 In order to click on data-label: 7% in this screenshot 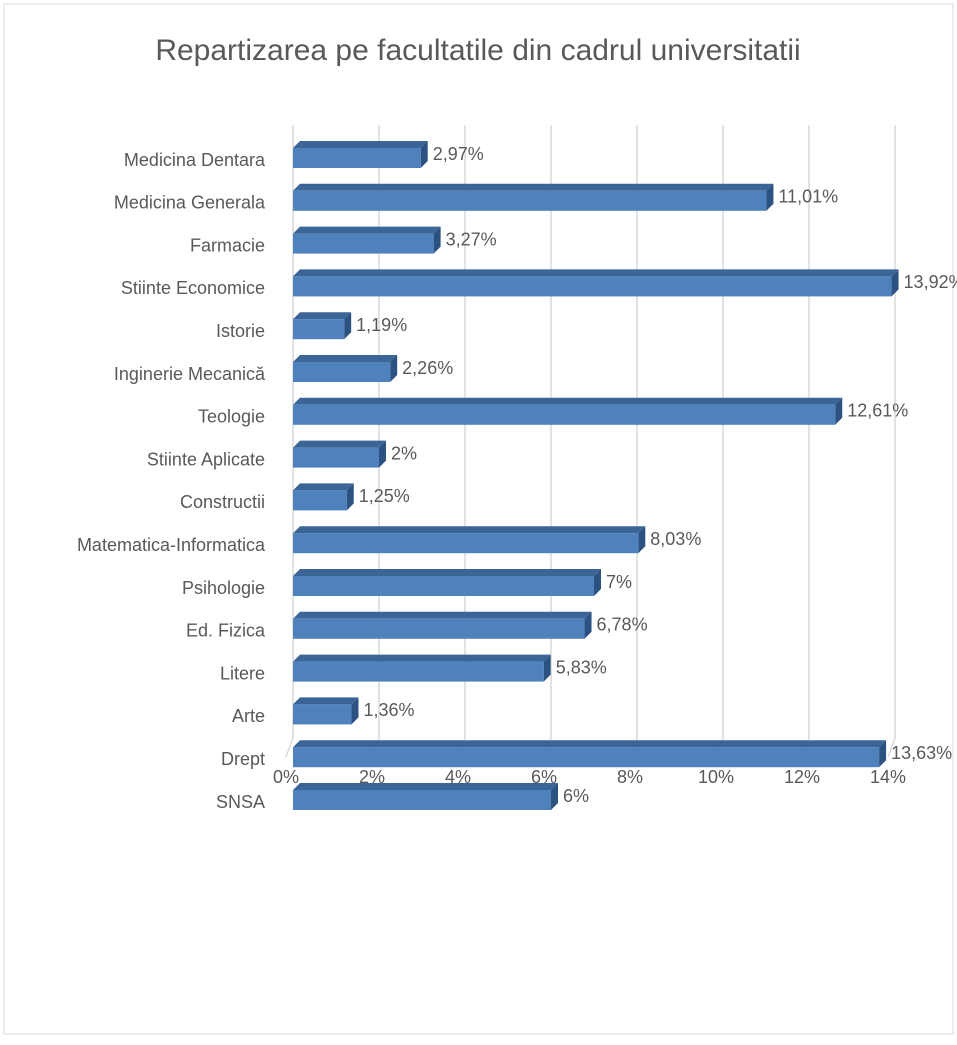, I will do `click(619, 582)`.